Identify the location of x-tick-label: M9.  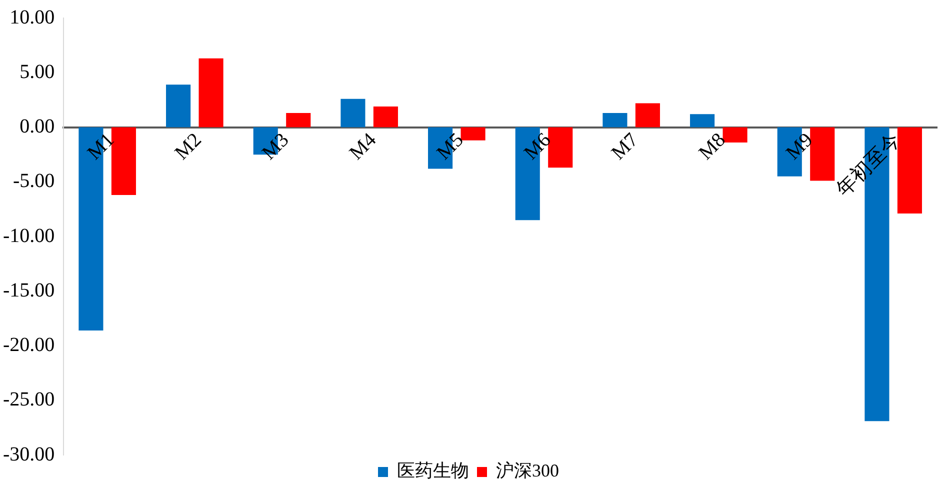
(800, 146).